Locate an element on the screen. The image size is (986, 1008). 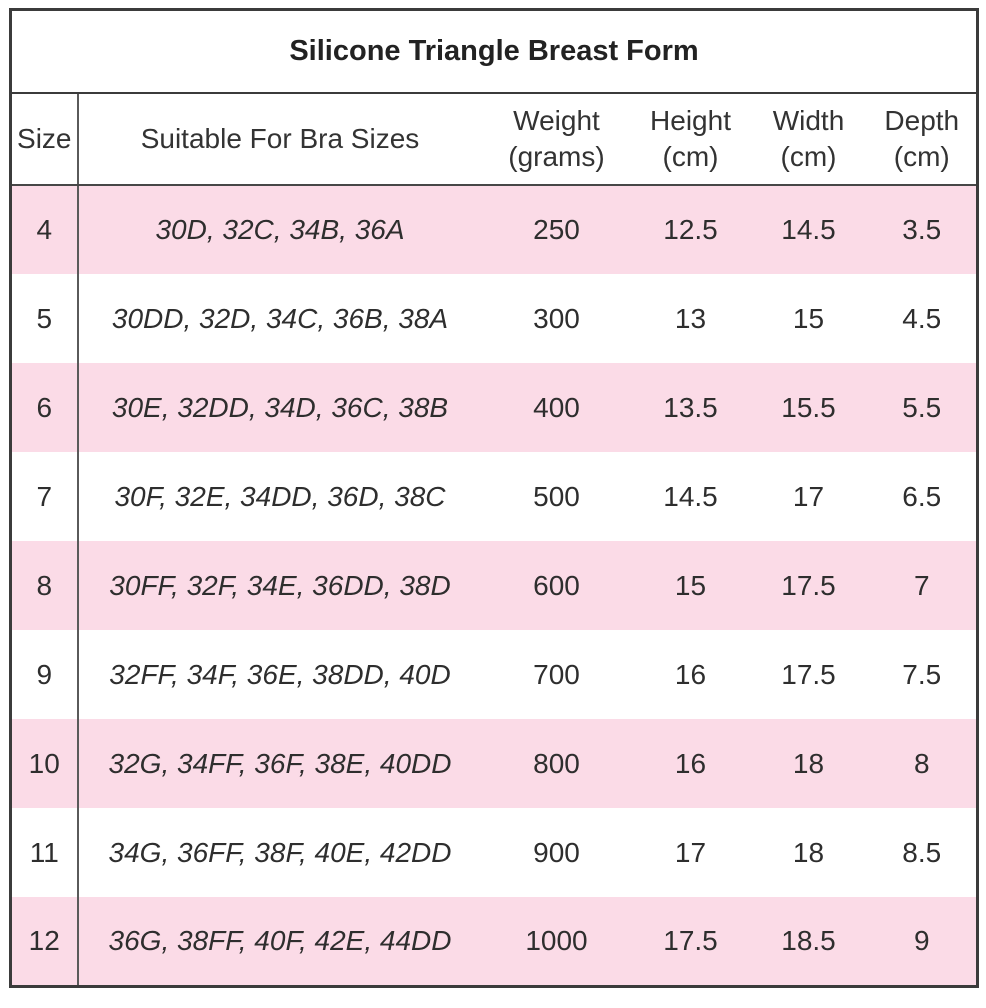
cell-height: 17.5 is located at coordinates (690, 940).